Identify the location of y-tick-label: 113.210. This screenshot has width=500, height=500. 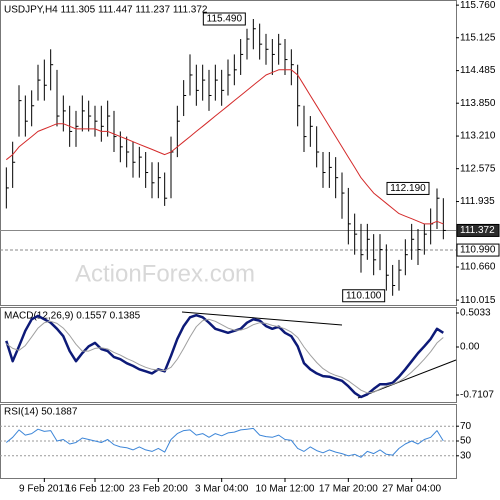
(478, 136).